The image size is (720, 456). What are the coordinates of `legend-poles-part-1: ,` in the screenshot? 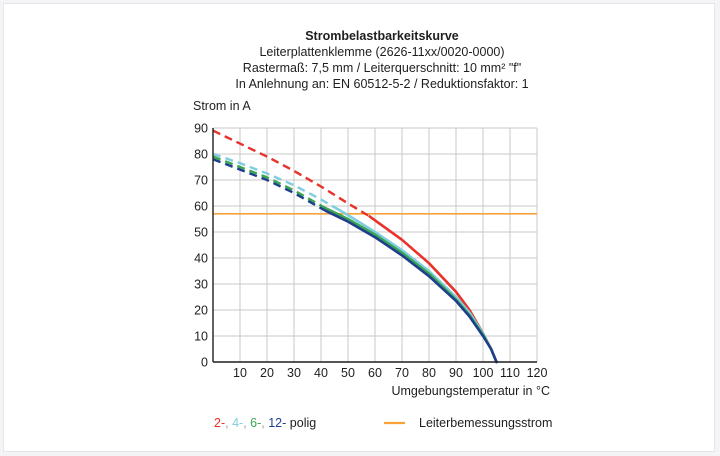 It's located at (228, 423).